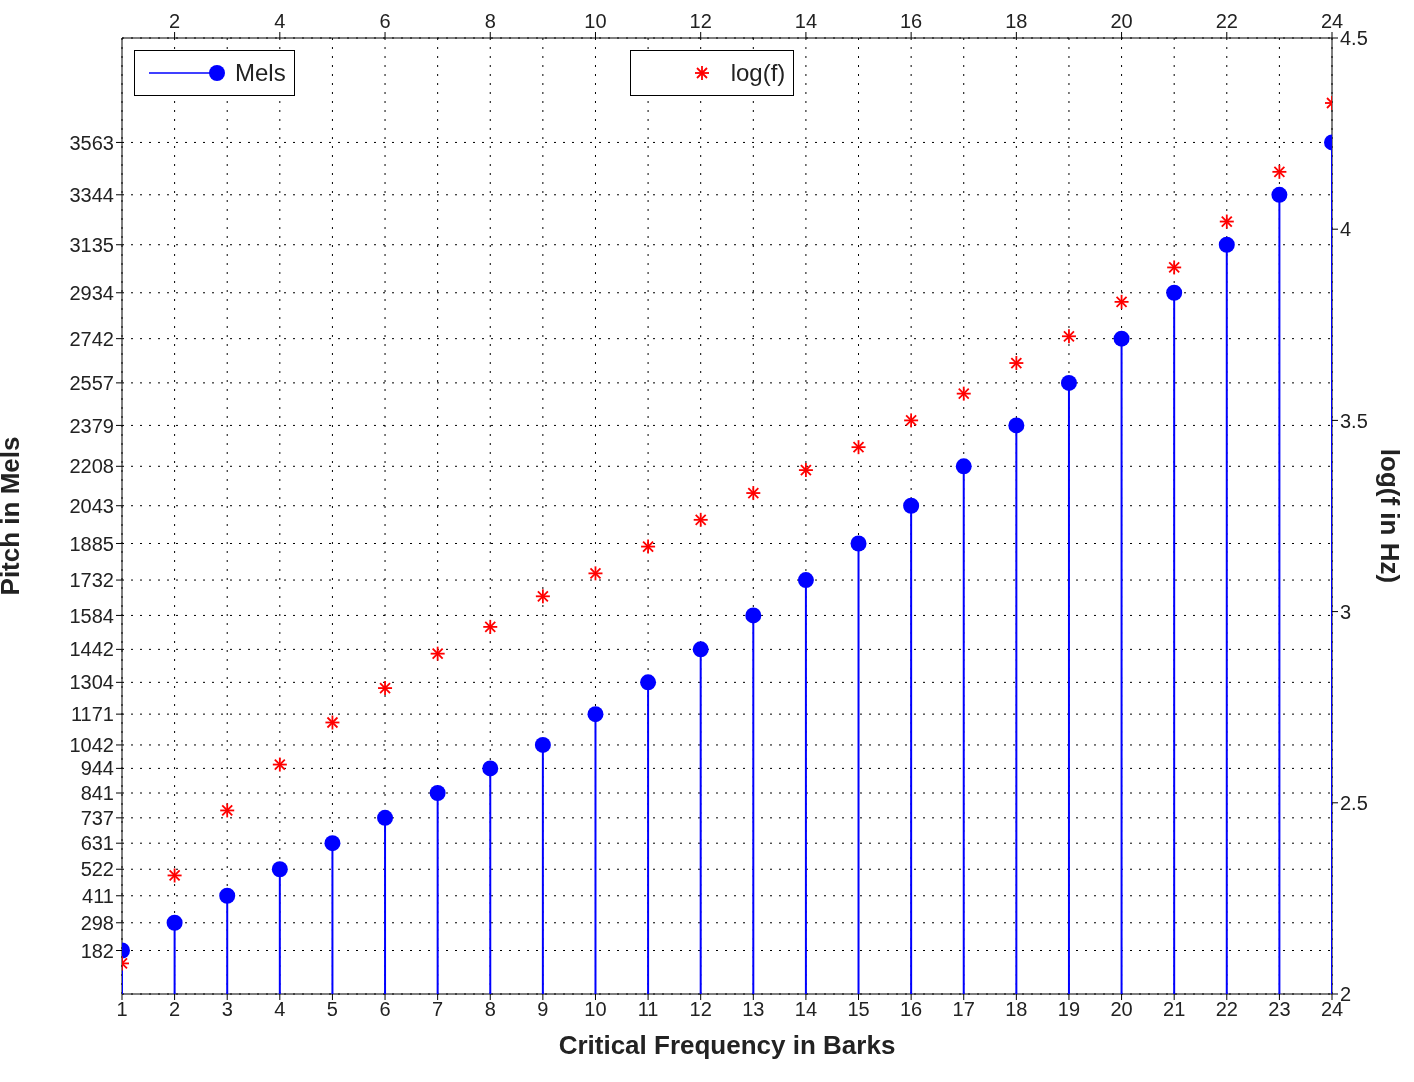 This screenshot has height=1082, width=1414. What do you see at coordinates (700, 21) in the screenshot?
I see `x2-tick-label: 12` at bounding box center [700, 21].